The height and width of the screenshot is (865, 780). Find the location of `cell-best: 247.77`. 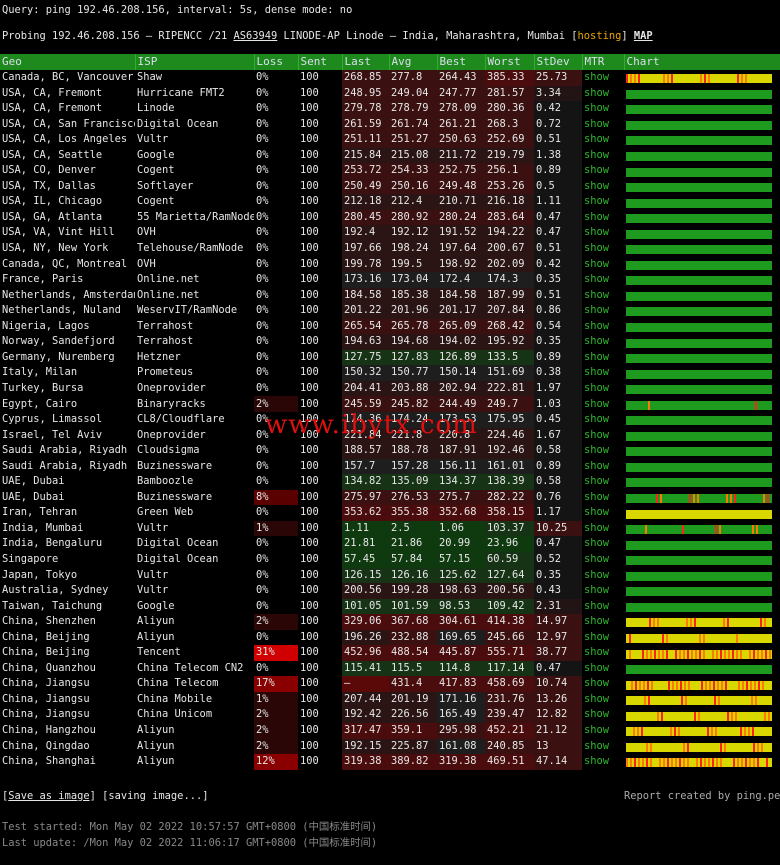

cell-best: 247.77 is located at coordinates (461, 93).